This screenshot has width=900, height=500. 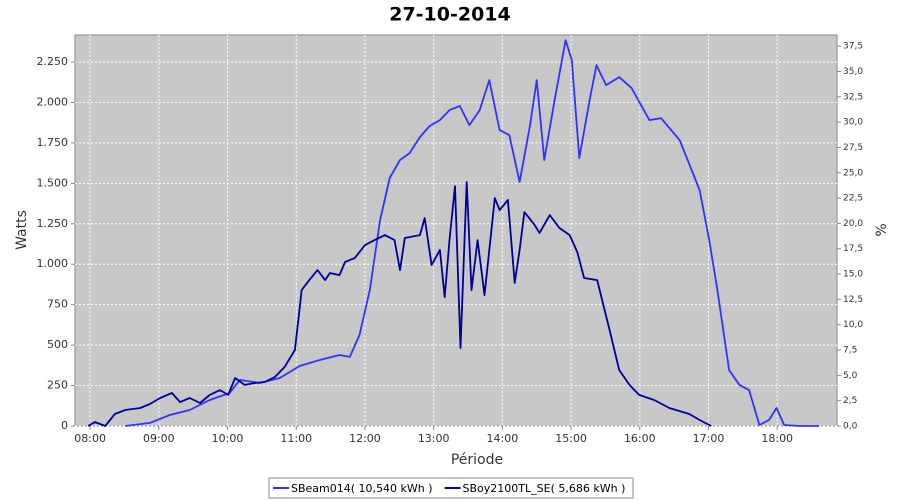 What do you see at coordinates (22, 230) in the screenshot?
I see `y-axis-label: Watts` at bounding box center [22, 230].